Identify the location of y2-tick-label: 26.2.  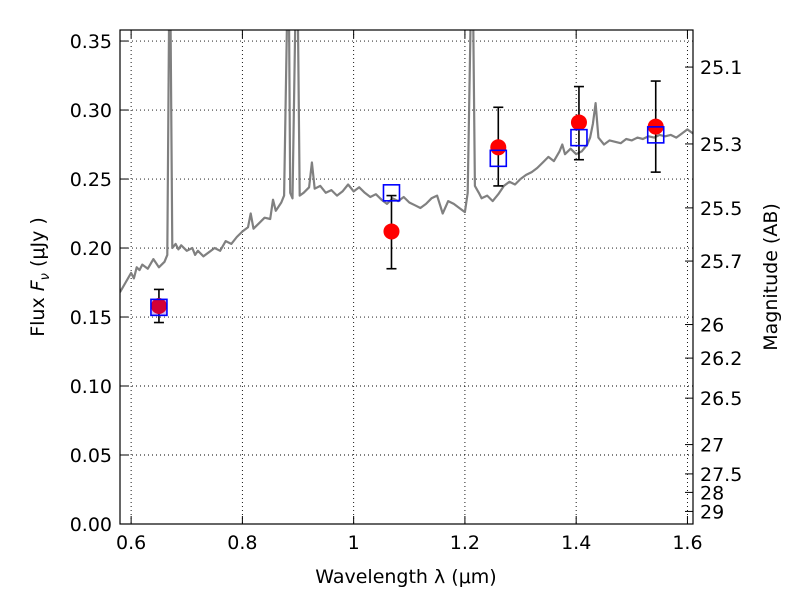
(721, 359).